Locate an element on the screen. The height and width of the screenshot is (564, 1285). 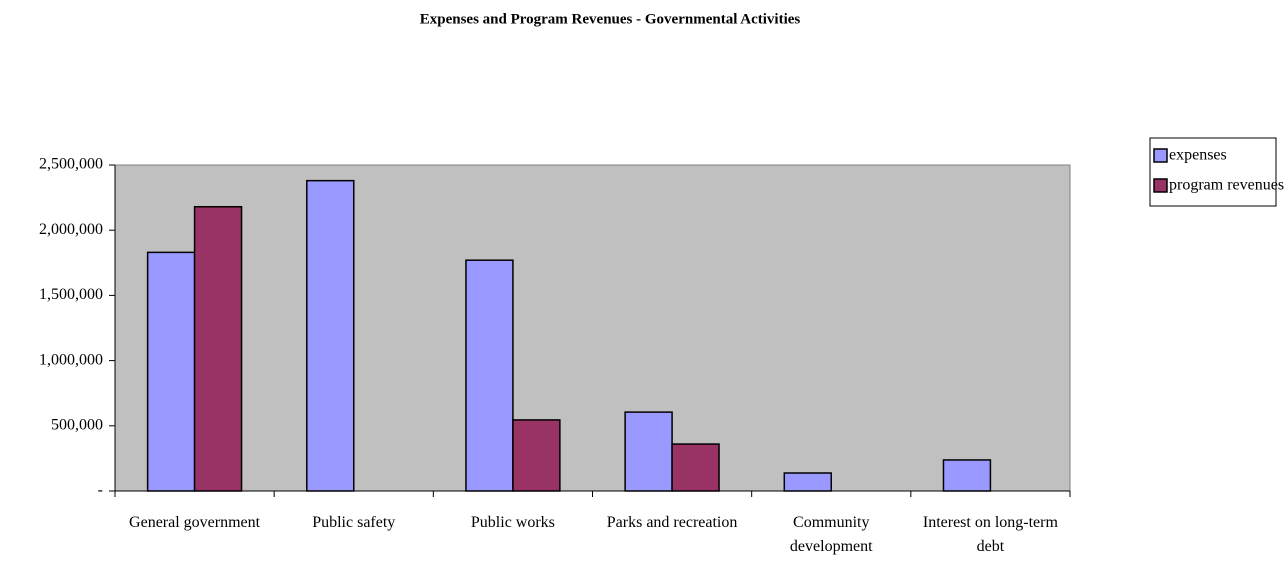
y-tick-label: 1,500,000 is located at coordinates (71, 294).